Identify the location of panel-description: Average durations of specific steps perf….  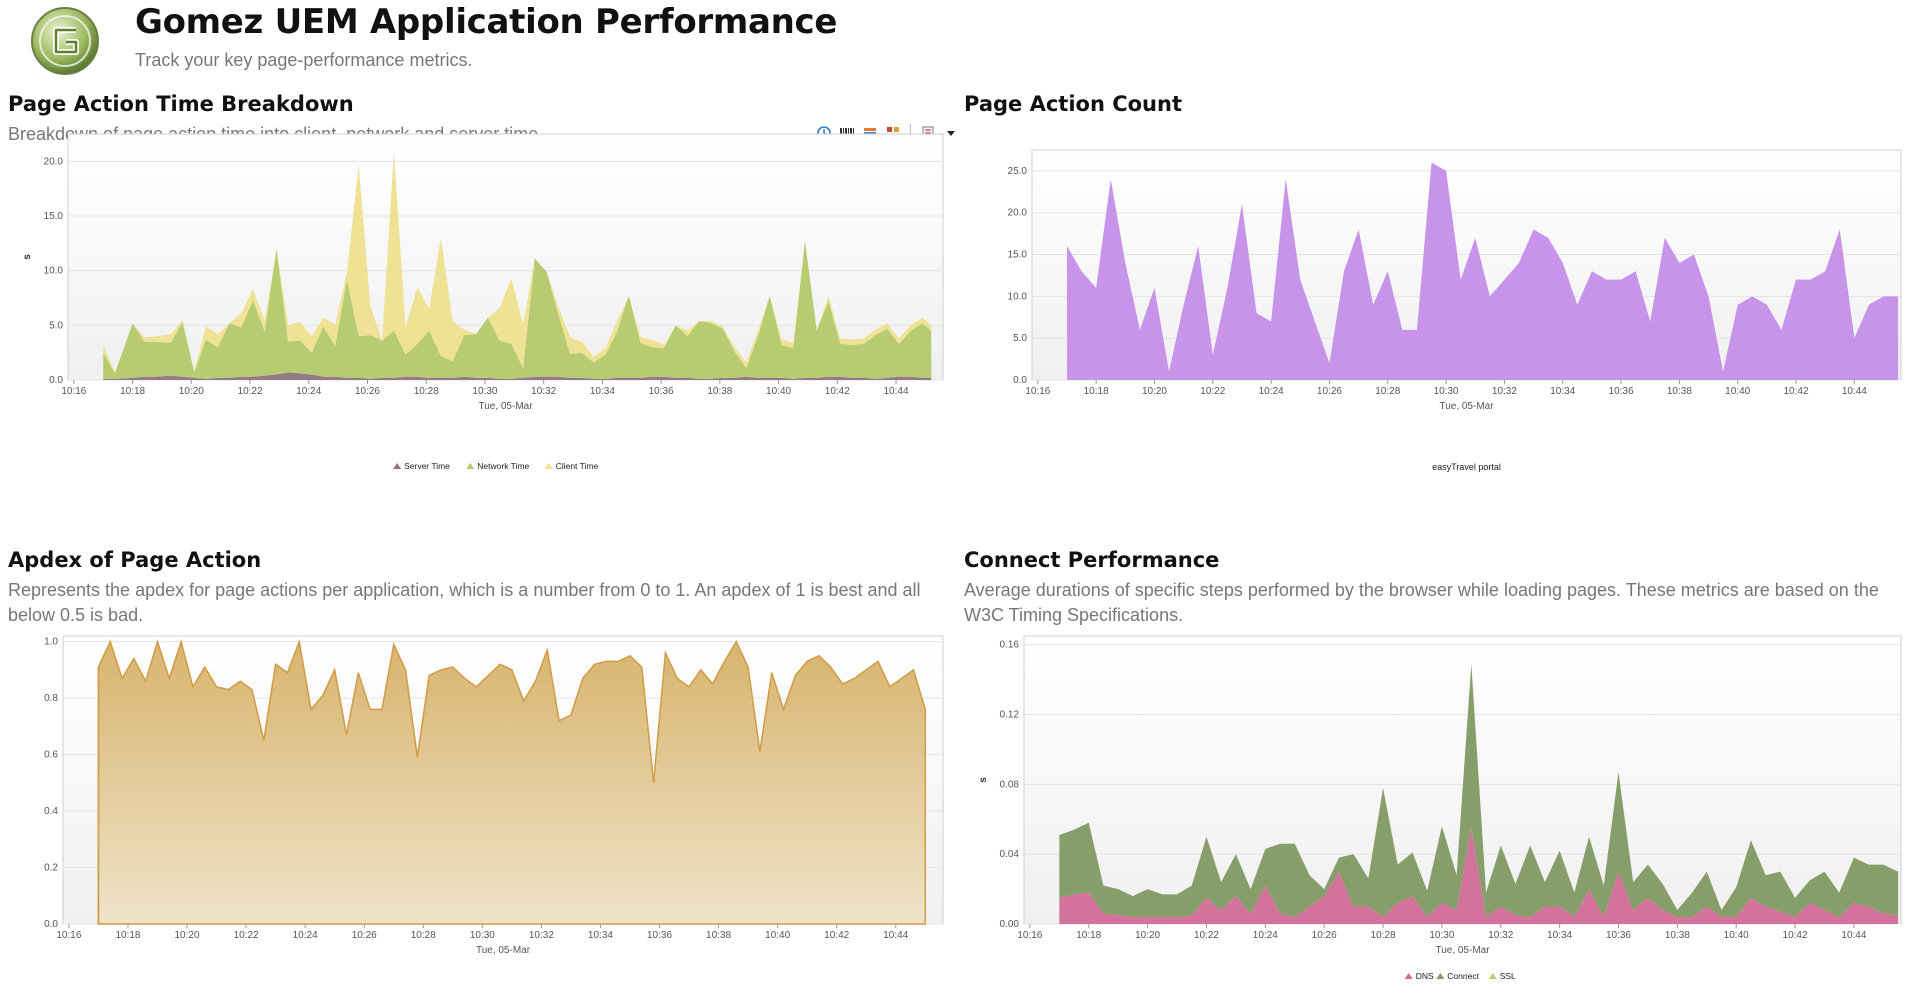
(1421, 602).